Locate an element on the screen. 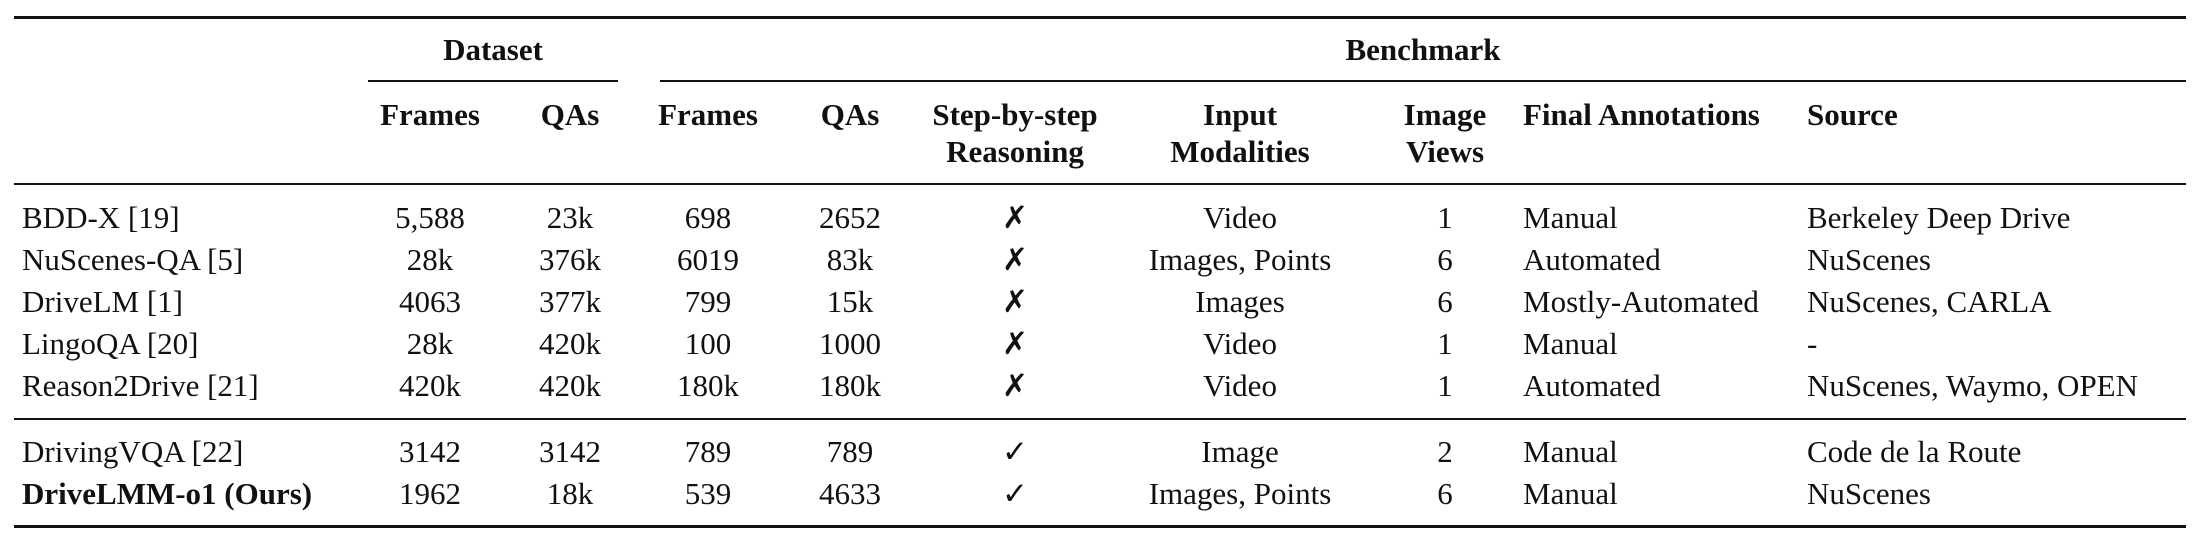 Image resolution: width=2195 pixels, height=552 pixels. cell-name: BDD-X [19] is located at coordinates (101, 217).